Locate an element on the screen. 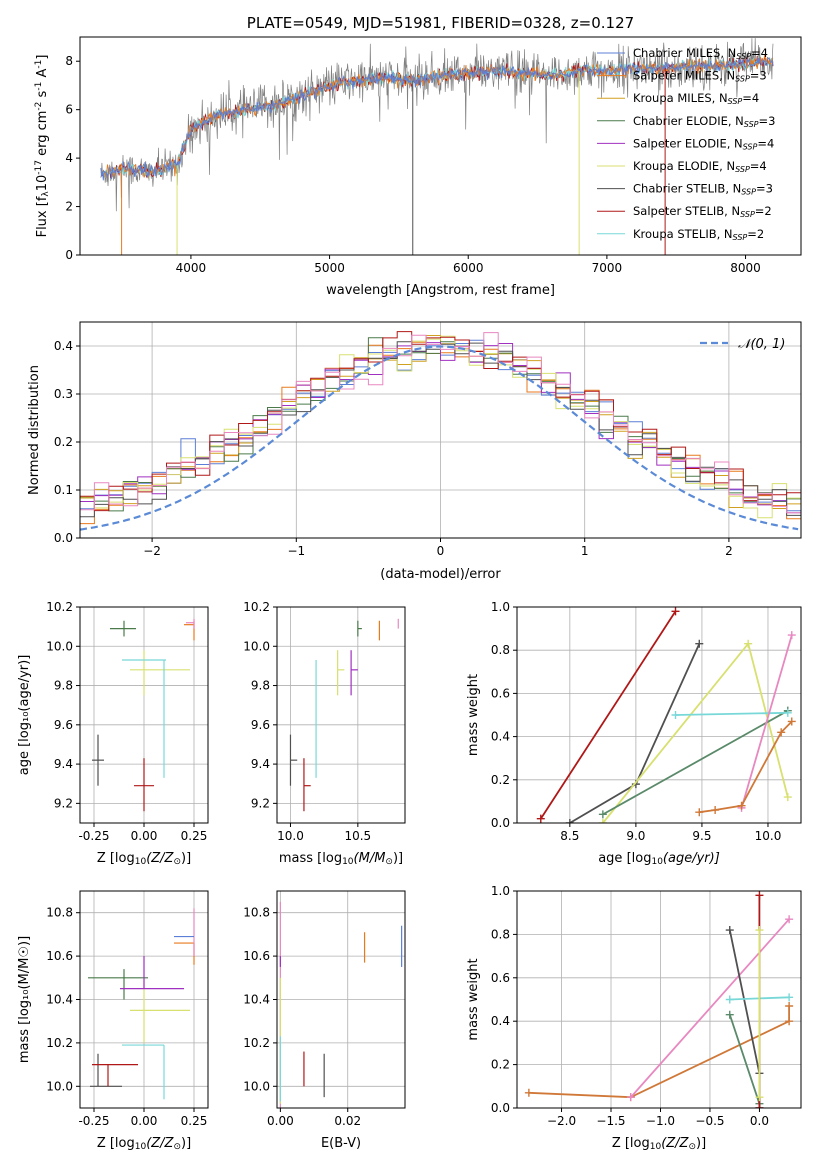 This screenshot has height=1170, width=819. x-tick-label: −2.0 is located at coordinates (561, 1121).